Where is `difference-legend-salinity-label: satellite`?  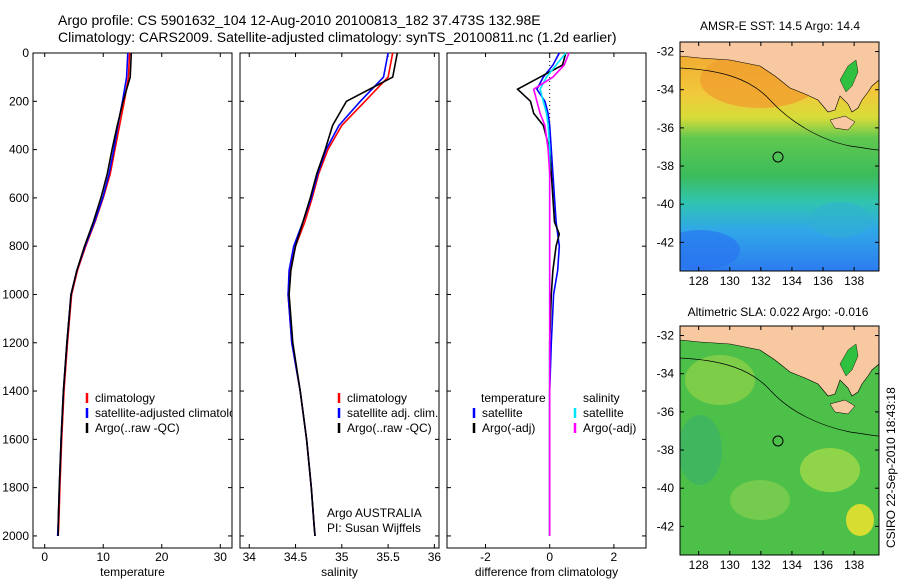
difference-legend-salinity-label: satellite is located at coordinates (603, 413).